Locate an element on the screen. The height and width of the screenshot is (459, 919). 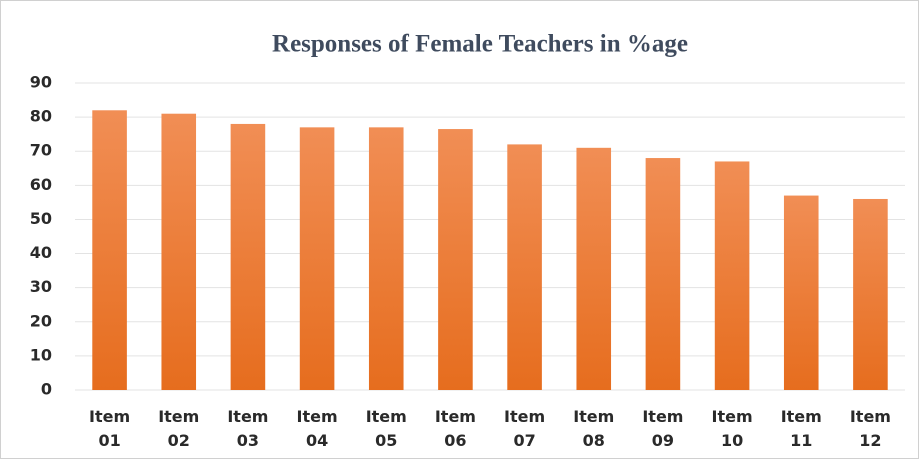
y-tick-label: 50 is located at coordinates (41, 218).